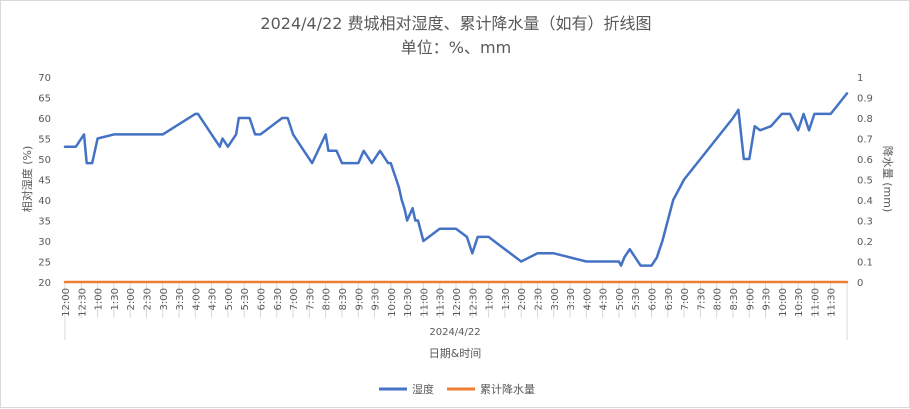  What do you see at coordinates (44, 263) in the screenshot?
I see `y-tick-label: 25` at bounding box center [44, 263].